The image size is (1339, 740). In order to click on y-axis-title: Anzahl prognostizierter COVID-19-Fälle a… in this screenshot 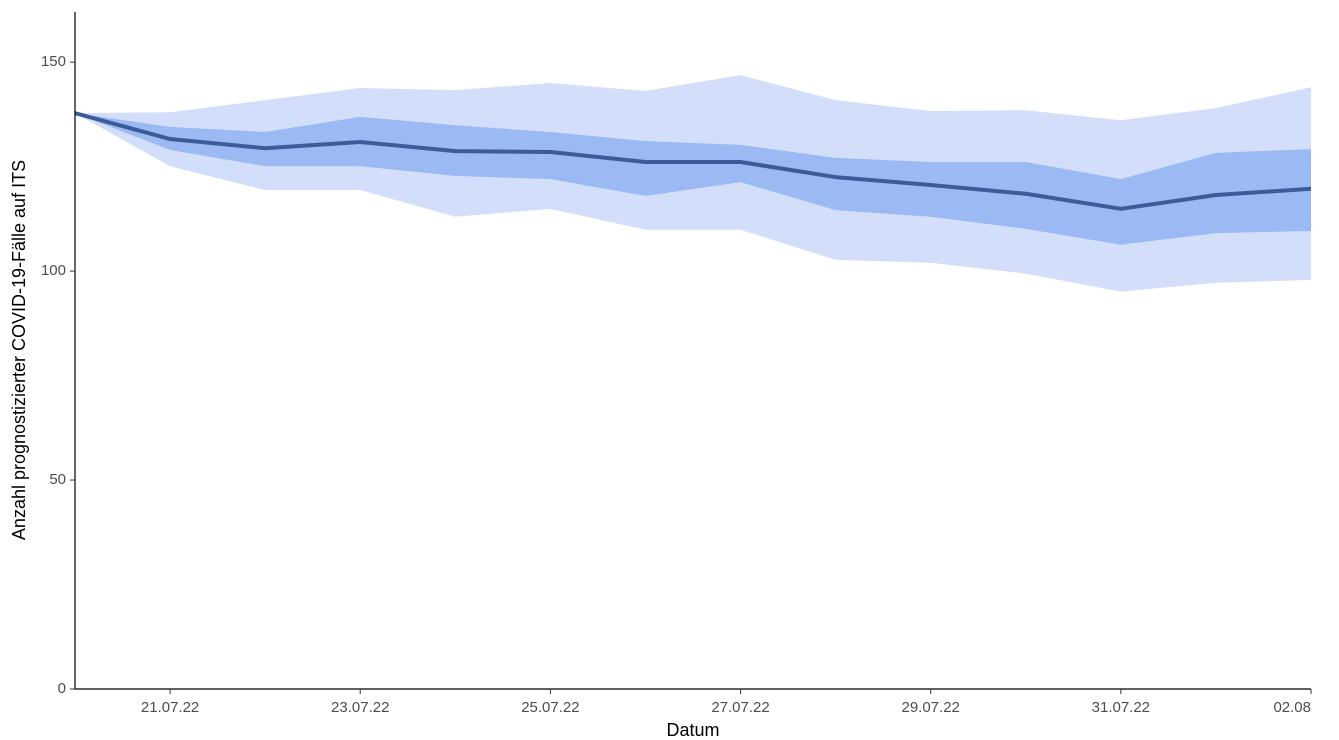, I will do `click(19, 350)`.